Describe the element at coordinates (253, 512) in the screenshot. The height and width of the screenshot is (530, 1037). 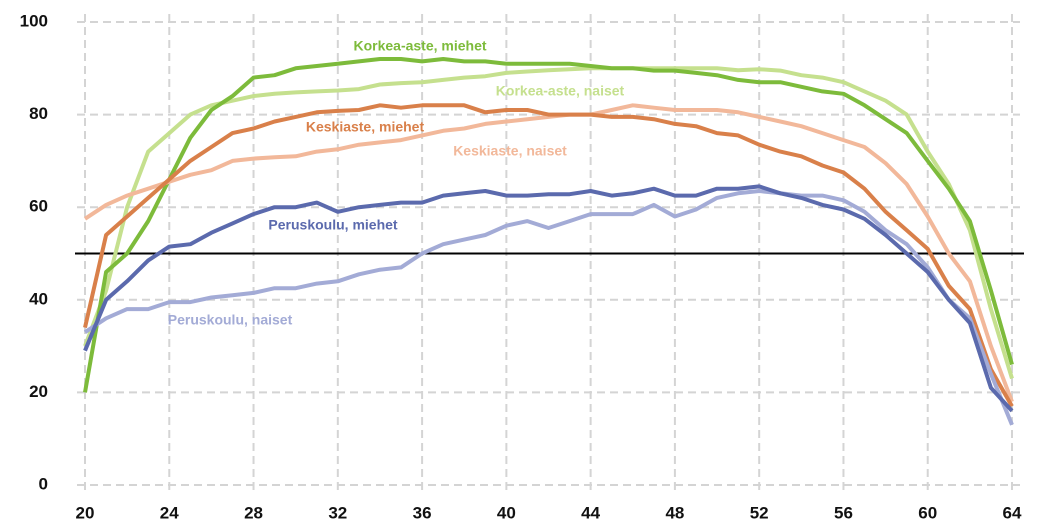
I see `x-tick-label: 28` at that location.